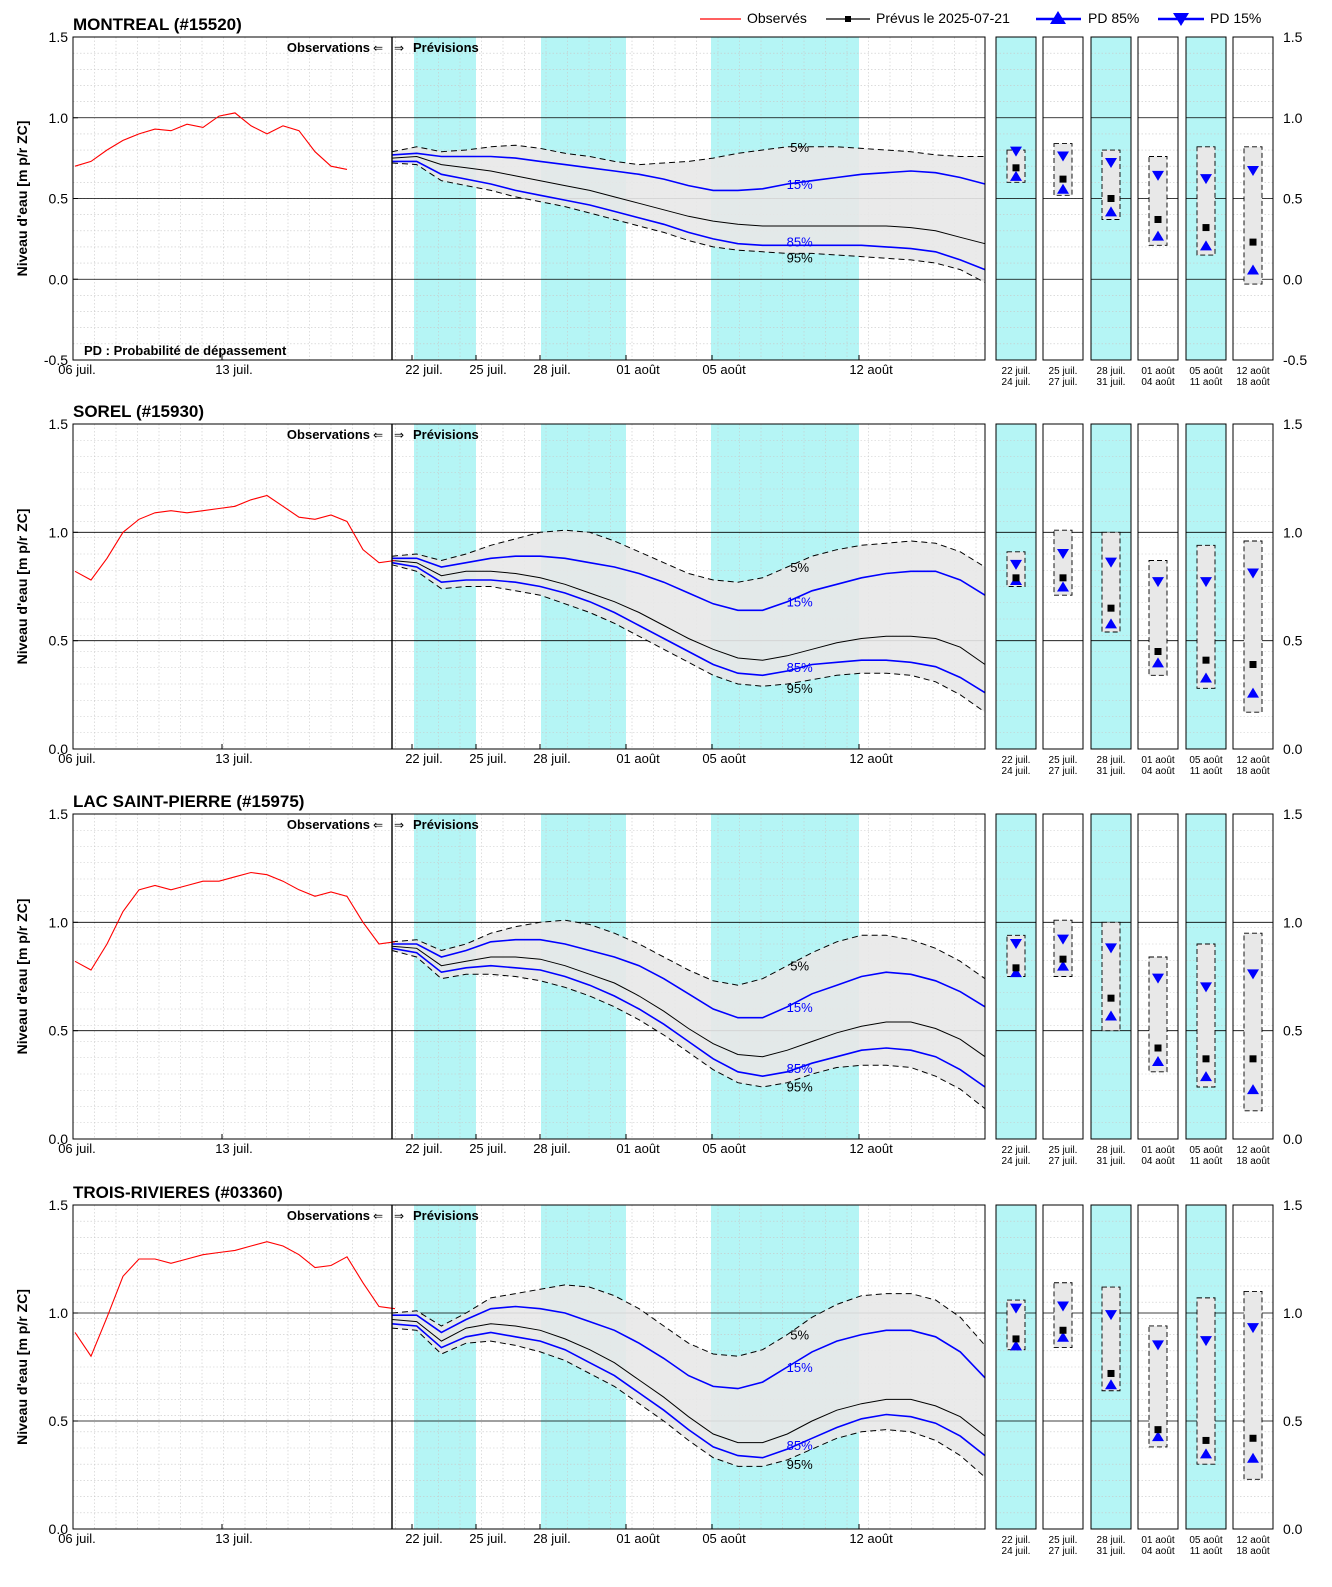  I want to click on y-tick-label: 0.0, so click(59, 749).